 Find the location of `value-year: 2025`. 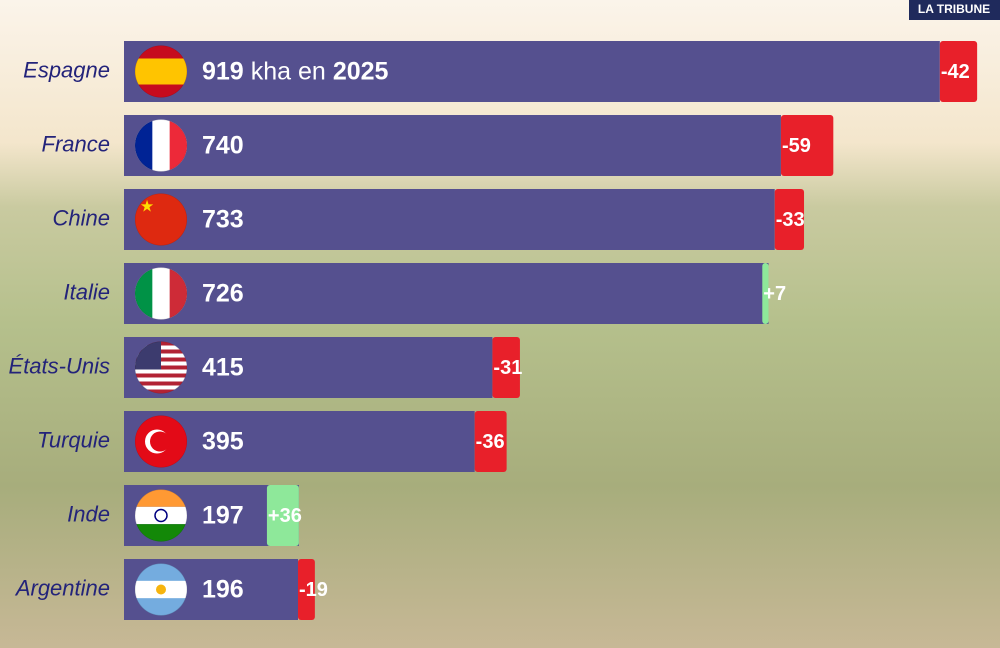

value-year: 2025 is located at coordinates (361, 71).